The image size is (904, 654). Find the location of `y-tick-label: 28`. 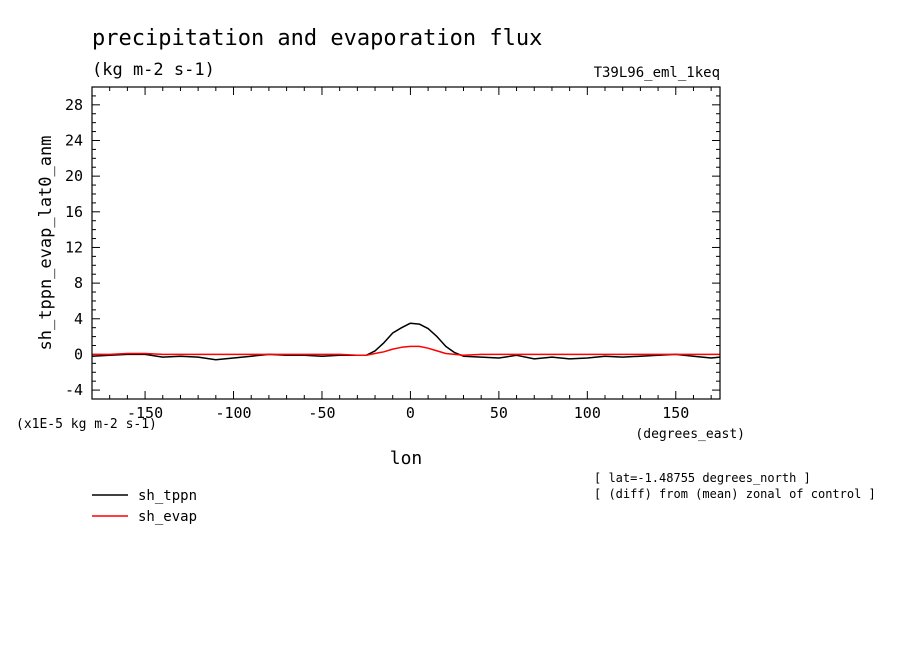

y-tick-label: 28 is located at coordinates (74, 105).